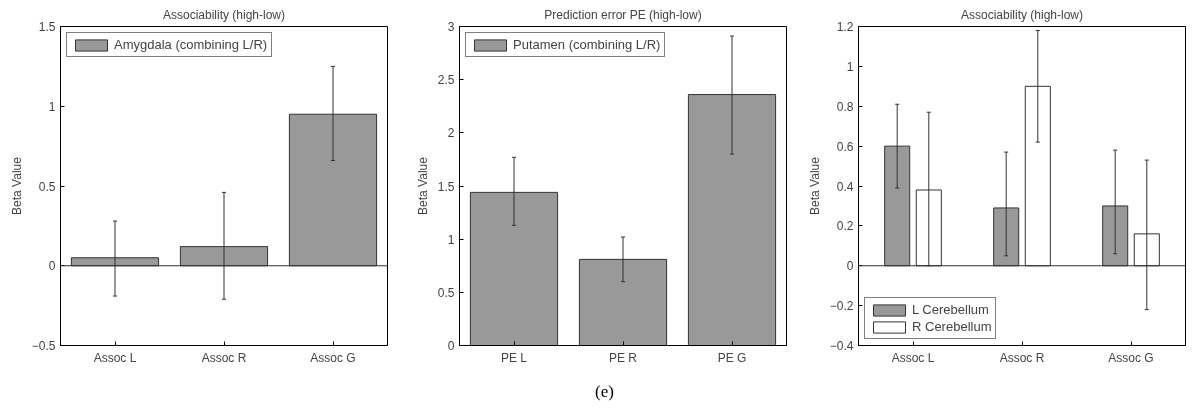 This screenshot has height=409, width=1199. What do you see at coordinates (845, 106) in the screenshot?
I see `y-tick-label: 0.8` at bounding box center [845, 106].